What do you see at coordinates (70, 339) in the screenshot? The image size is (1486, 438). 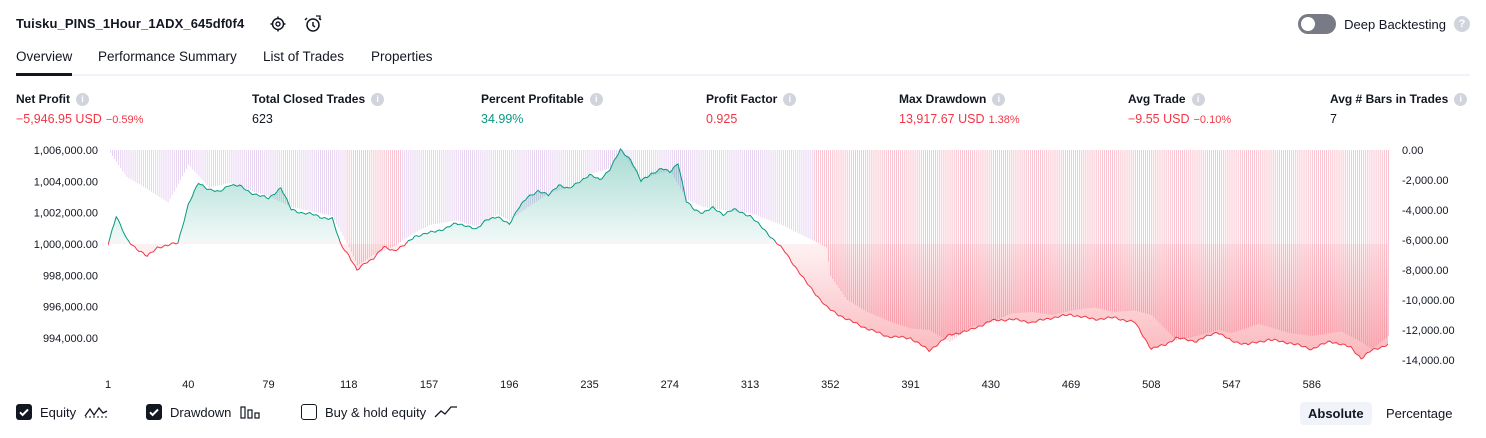 I see `y-left-tick-label: 994,000.00` at bounding box center [70, 339].